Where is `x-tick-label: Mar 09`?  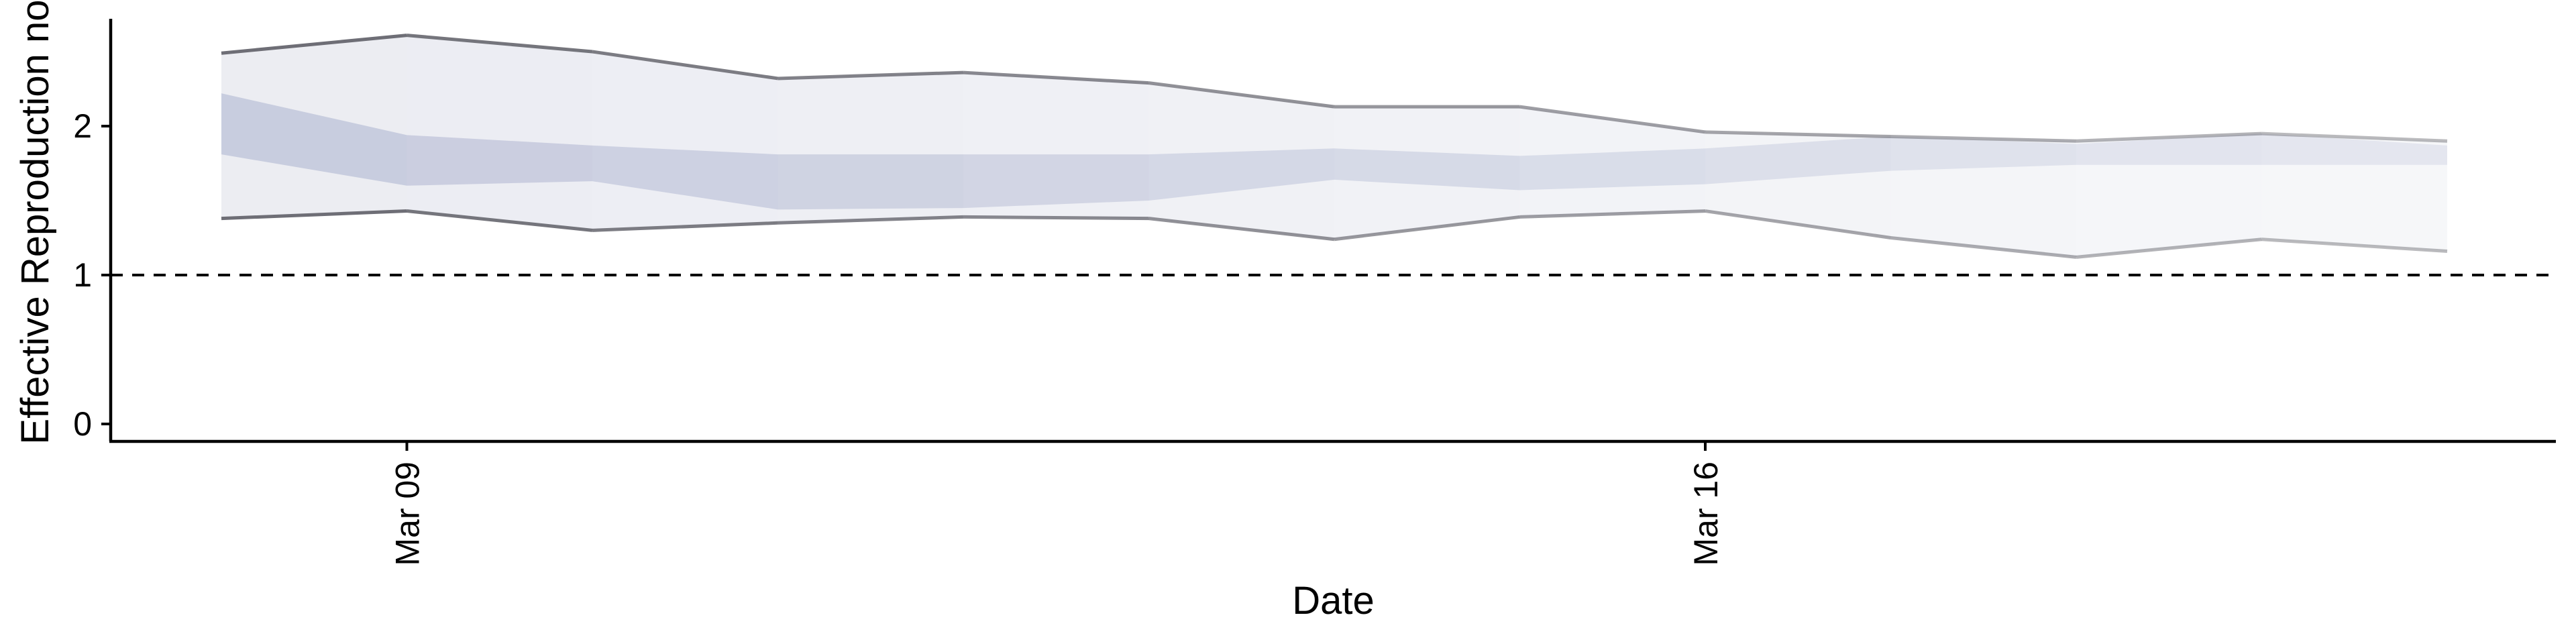
x-tick-label: Mar 09 is located at coordinates (408, 514).